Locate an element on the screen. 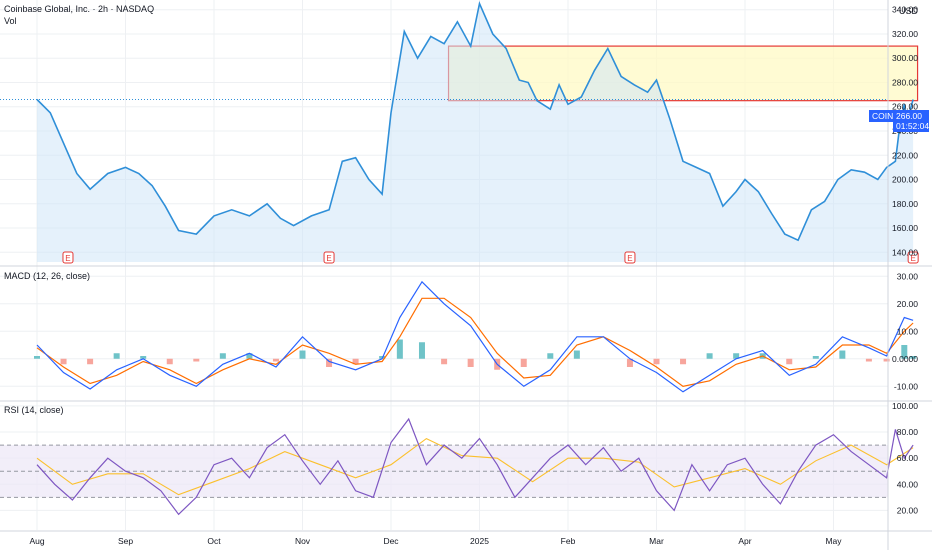  y-tick-label: 30.00 is located at coordinates (908, 276).